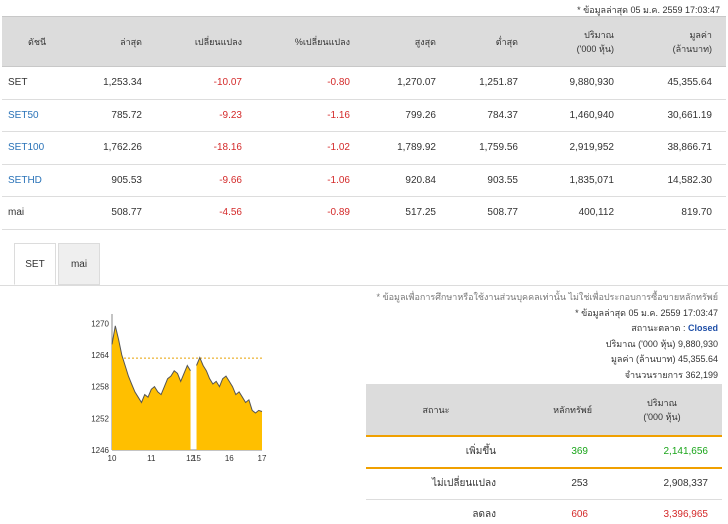 This screenshot has width=728, height=524. What do you see at coordinates (580, 41) in the screenshot?
I see `header-volume: ปริมาณ ('000 หุ้น)` at bounding box center [580, 41].